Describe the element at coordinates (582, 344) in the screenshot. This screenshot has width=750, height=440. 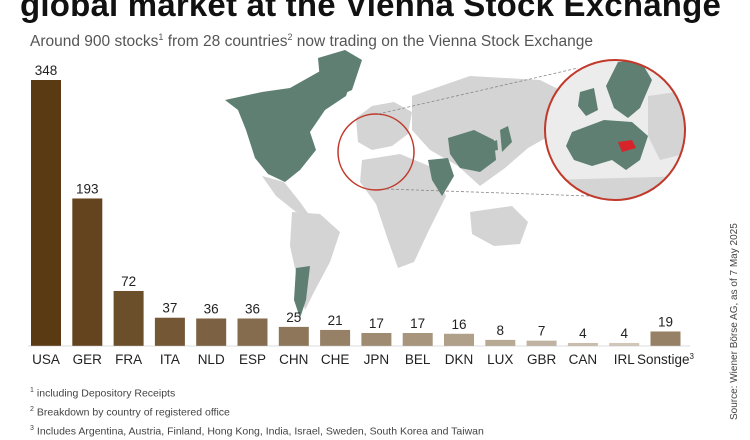
I see `bar-can` at that location.